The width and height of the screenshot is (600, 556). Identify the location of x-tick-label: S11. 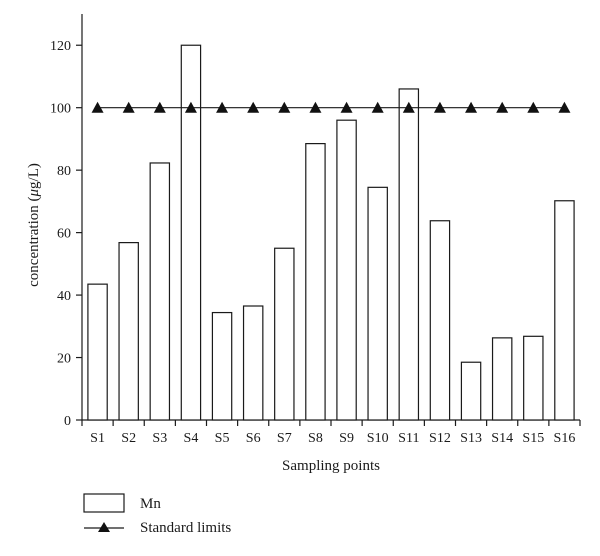
(408, 438).